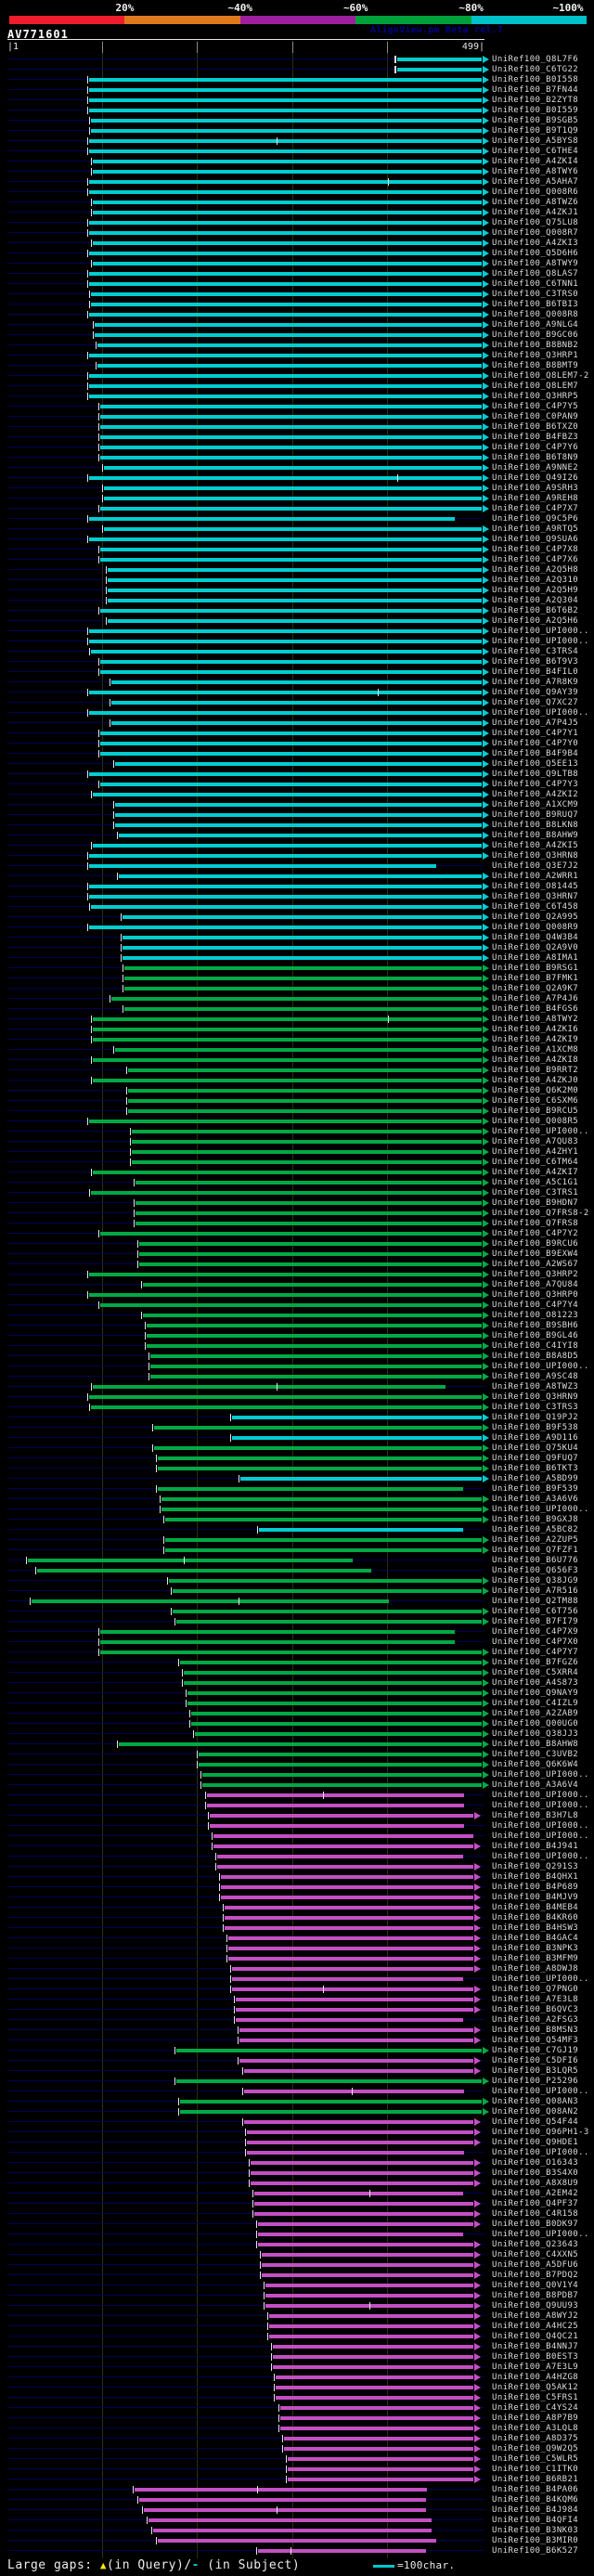  Describe the element at coordinates (535, 1264) in the screenshot. I see `hit-label: UniRef100_A2WS67` at that location.